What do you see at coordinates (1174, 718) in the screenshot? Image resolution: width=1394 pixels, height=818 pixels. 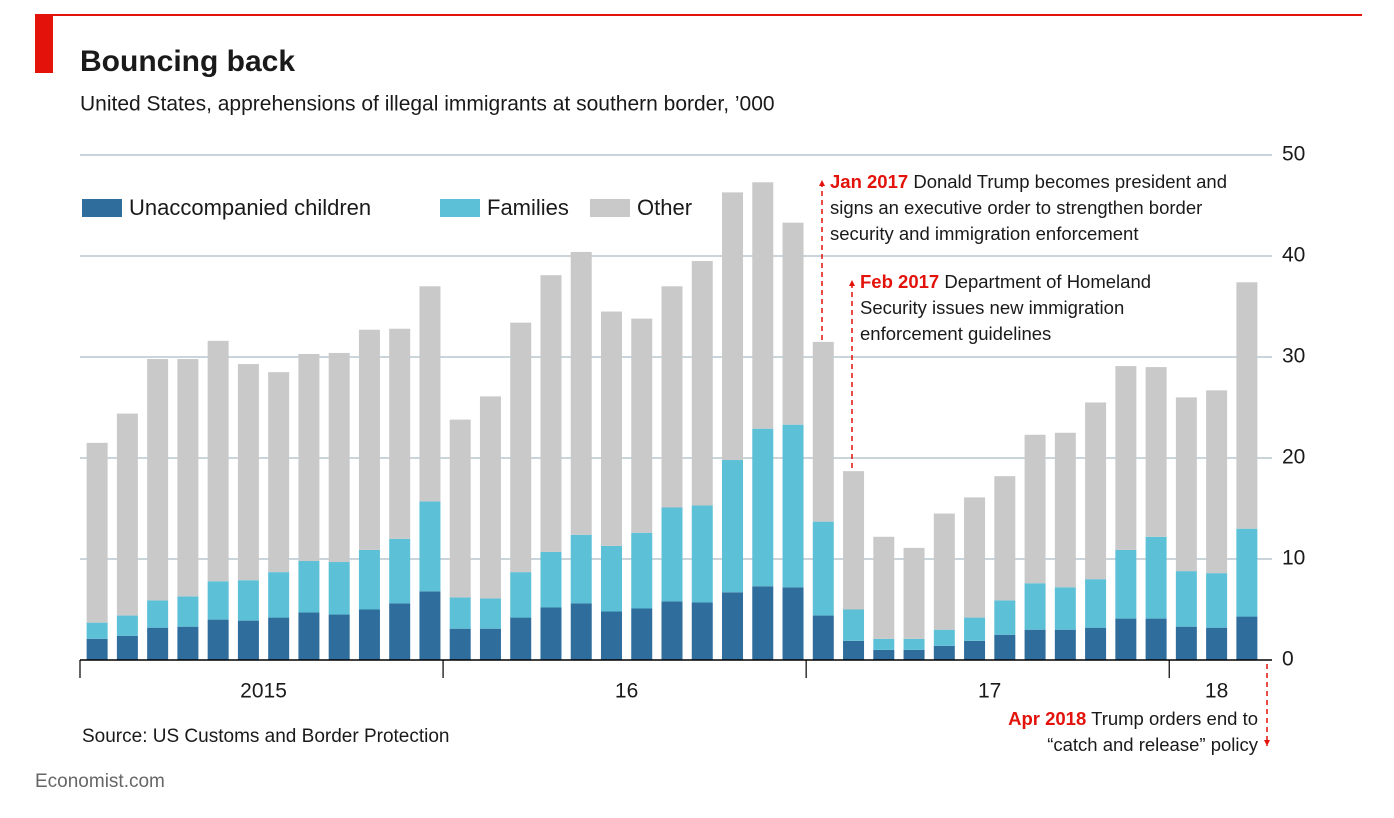 I see `annotation-line: Trump orders end to` at bounding box center [1174, 718].